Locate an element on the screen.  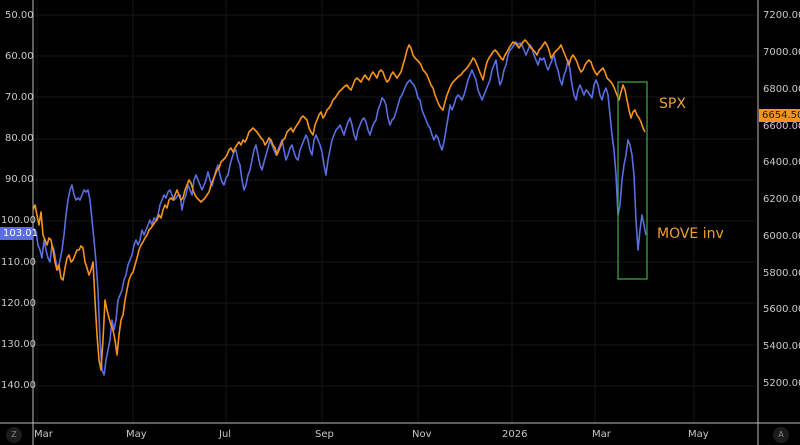
right-axis-tick: 6000.00 is located at coordinates (781, 236).